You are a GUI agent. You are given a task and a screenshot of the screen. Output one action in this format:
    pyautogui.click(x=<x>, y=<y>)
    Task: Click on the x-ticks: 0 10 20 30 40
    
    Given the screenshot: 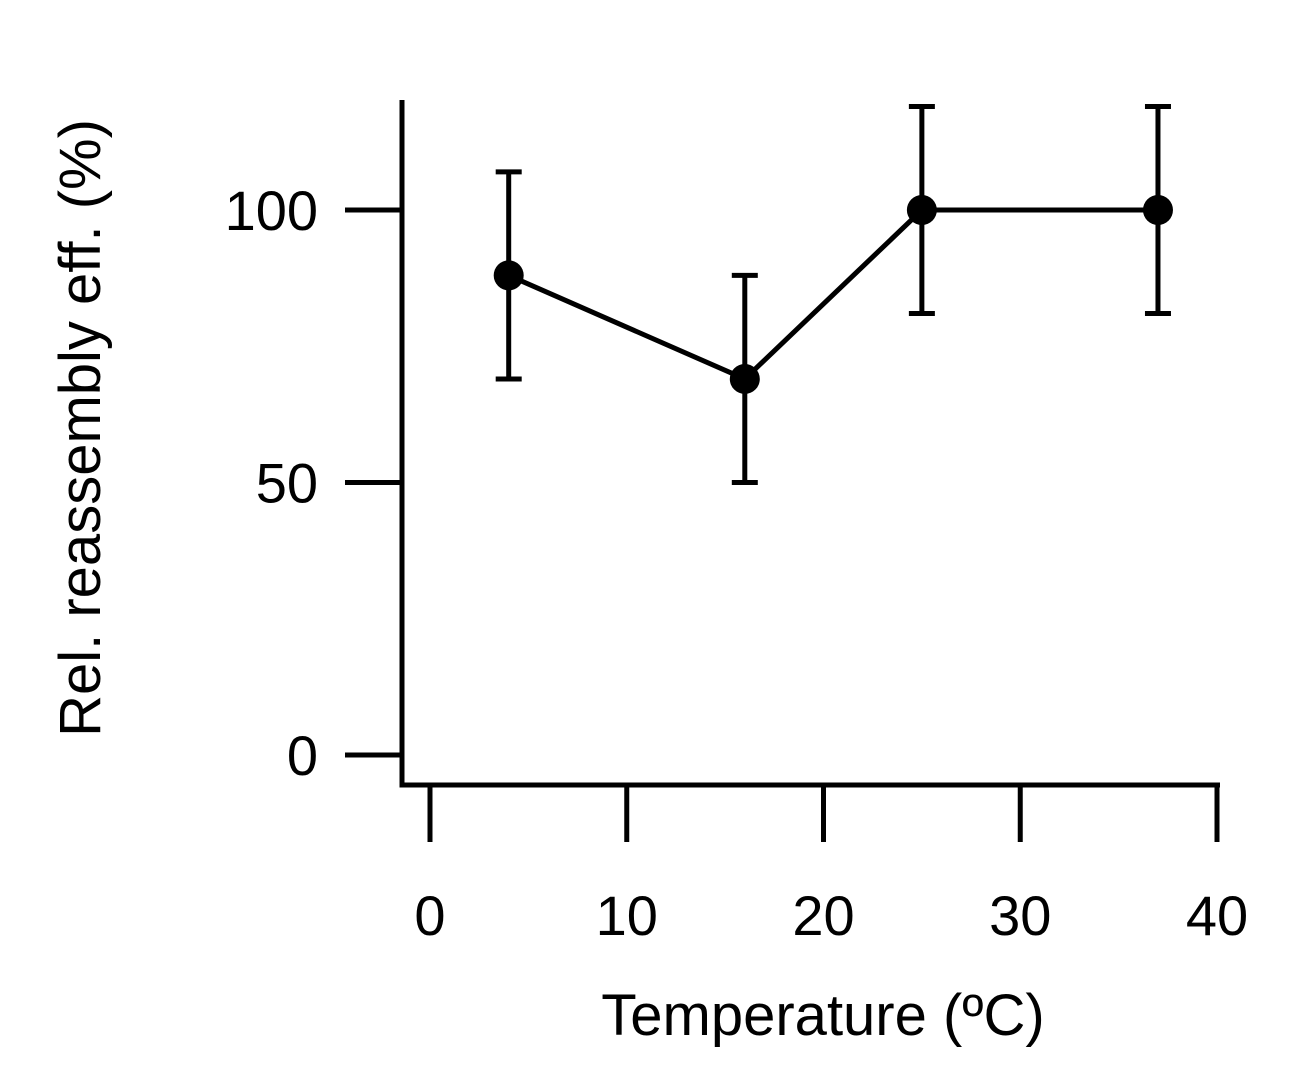 What is the action you would take?
    pyautogui.click(x=831, y=866)
    